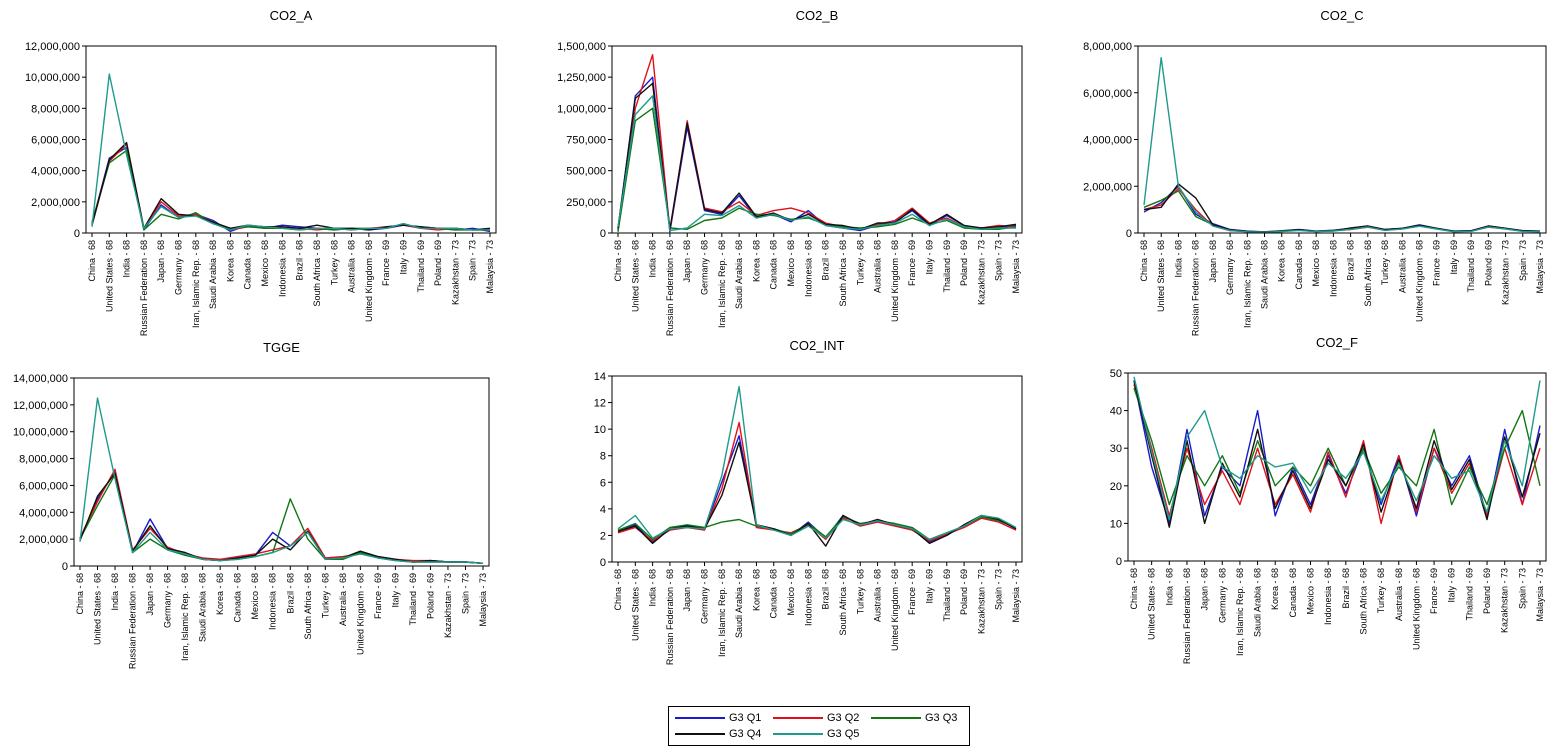 The width and height of the screenshot is (1561, 756). What do you see at coordinates (618, 261) in the screenshot?
I see `x-tick-label: China - 68` at bounding box center [618, 261].